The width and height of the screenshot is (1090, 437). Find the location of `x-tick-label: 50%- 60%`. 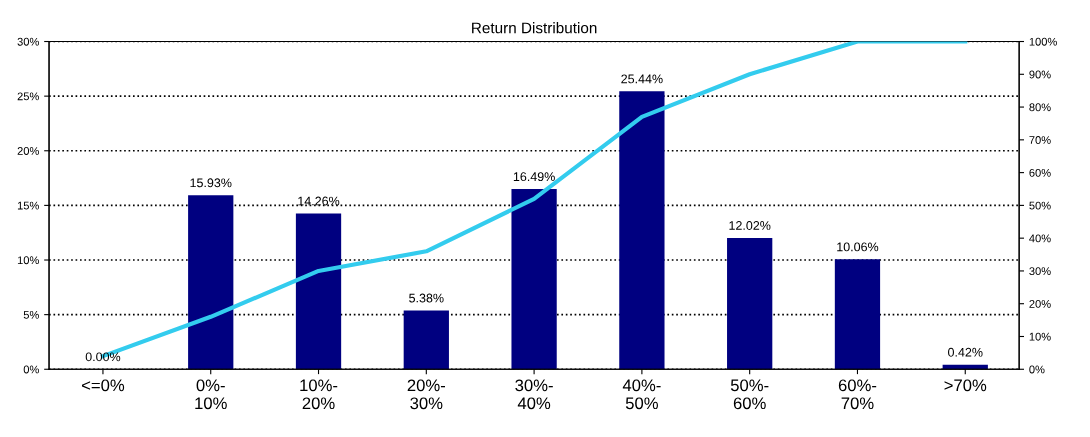

x-tick-label: 50%- 60% is located at coordinates (749, 394).